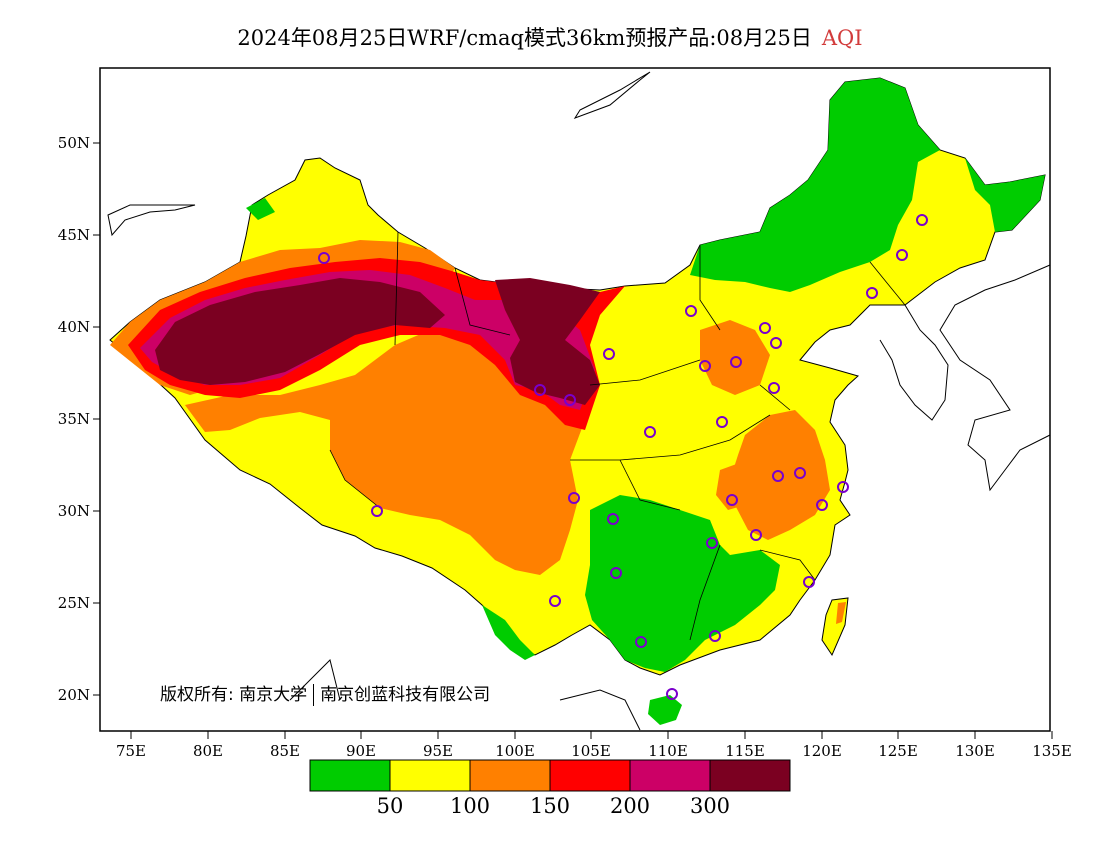 This screenshot has height=850, width=1100. What do you see at coordinates (668, 751) in the screenshot?
I see `lon-tick-label: 110E` at bounding box center [668, 751].